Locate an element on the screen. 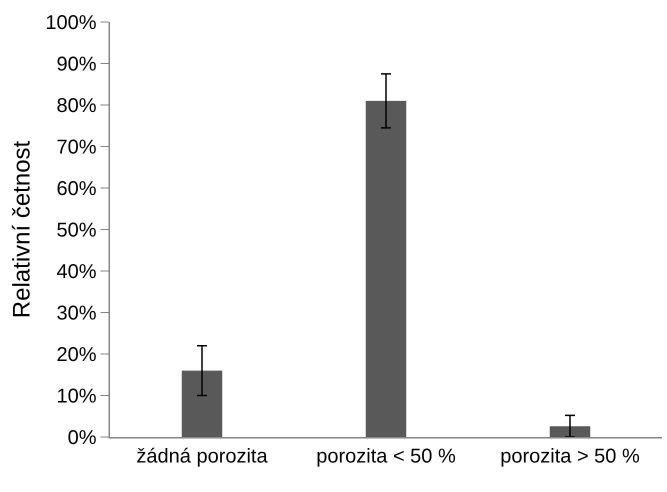 Image resolution: width=667 pixels, height=492 pixels. y-tick-label: 80% is located at coordinates (76, 106).